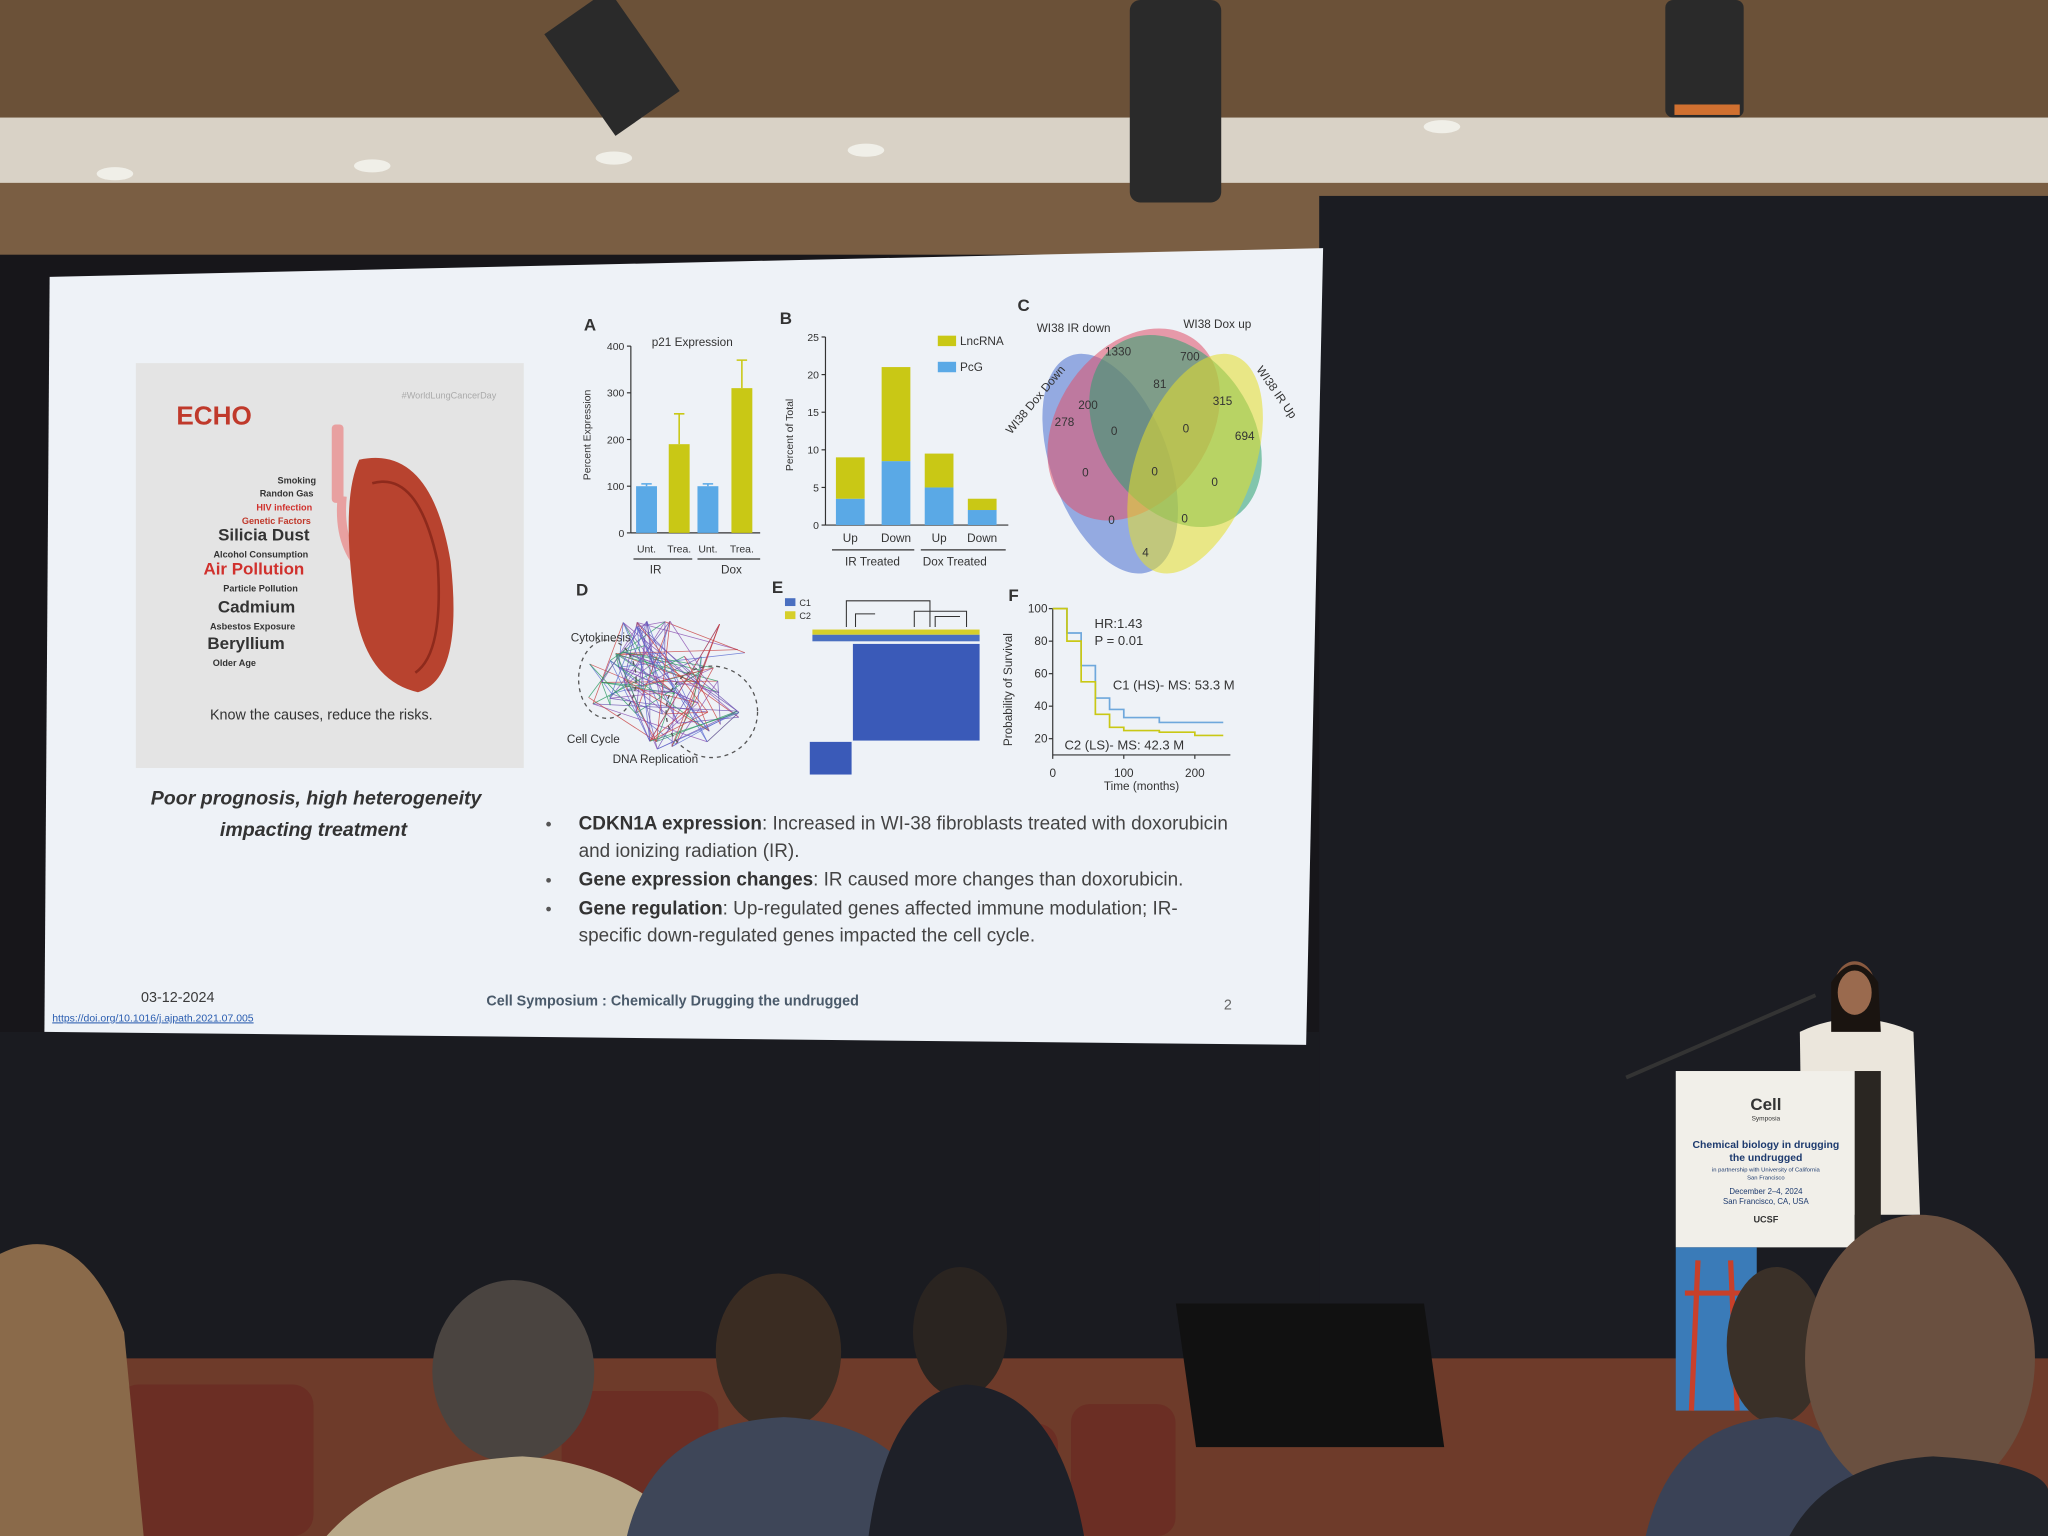 Image resolution: width=2048 pixels, height=1536 pixels. What do you see at coordinates (329, 565) in the screenshot?
I see `infographic-panel` at bounding box center [329, 565].